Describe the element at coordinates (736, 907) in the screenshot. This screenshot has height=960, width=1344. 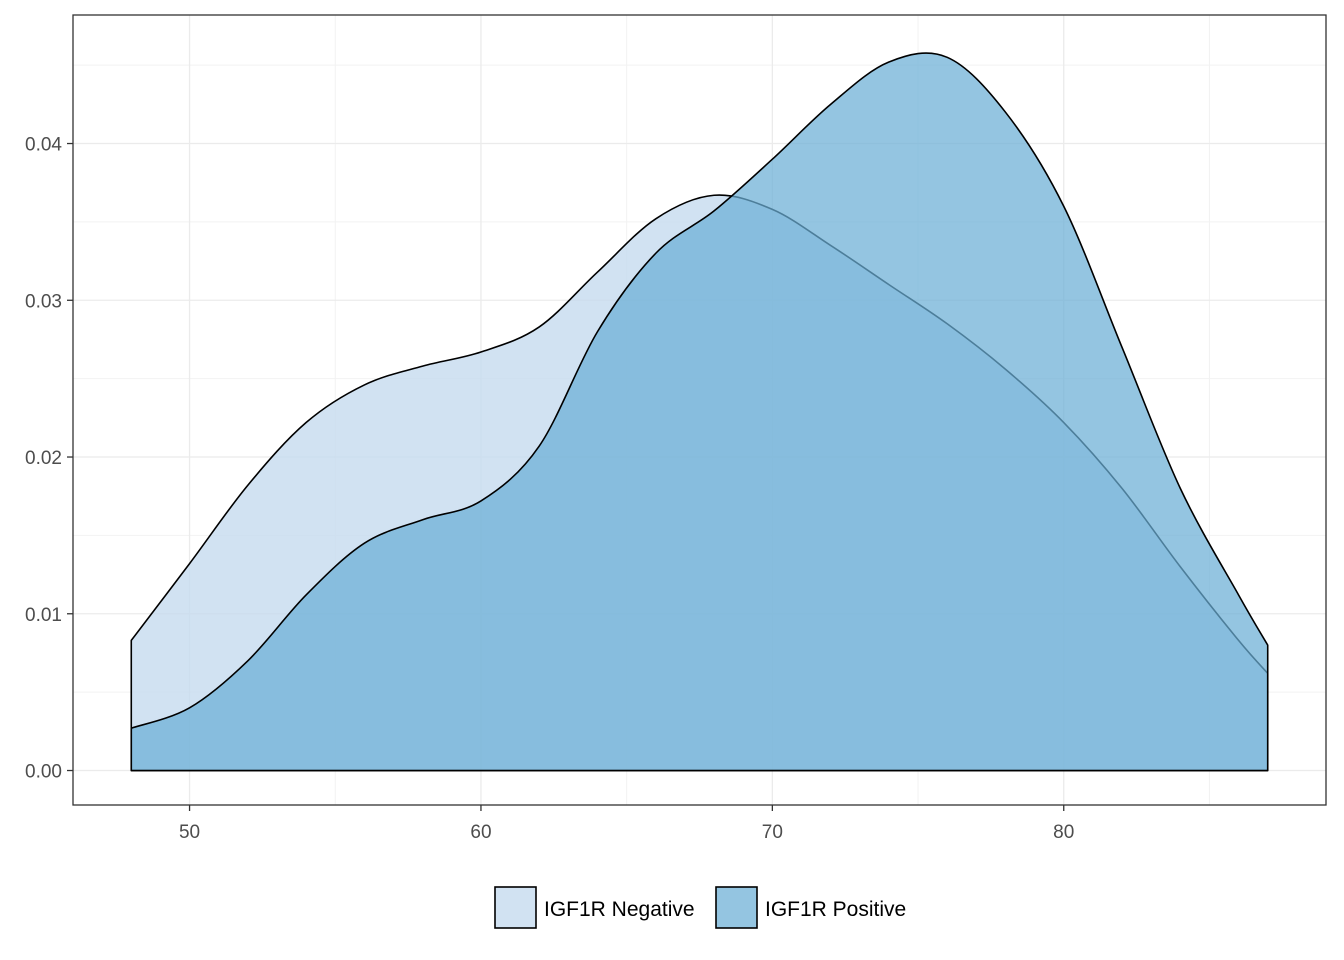
I see `legend-key-igf1r-positive` at that location.